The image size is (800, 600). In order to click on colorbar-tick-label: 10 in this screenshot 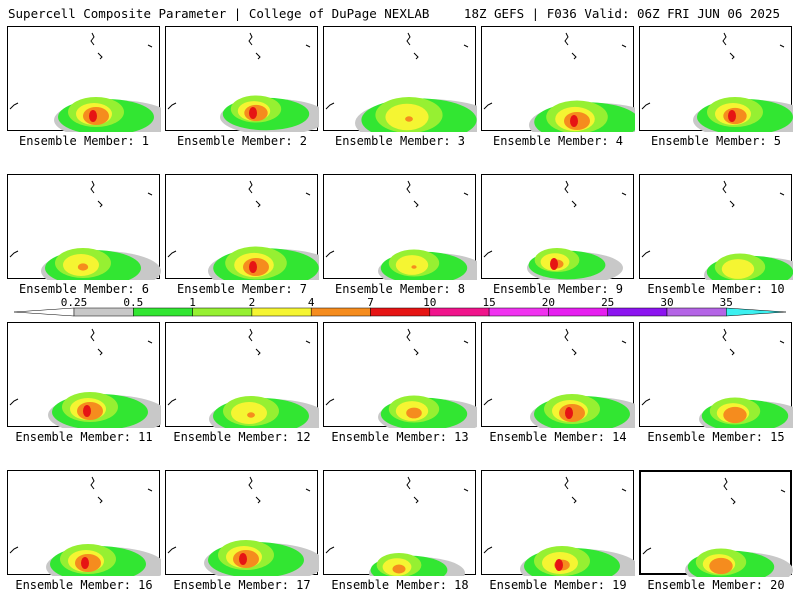, I will do `click(430, 302)`.